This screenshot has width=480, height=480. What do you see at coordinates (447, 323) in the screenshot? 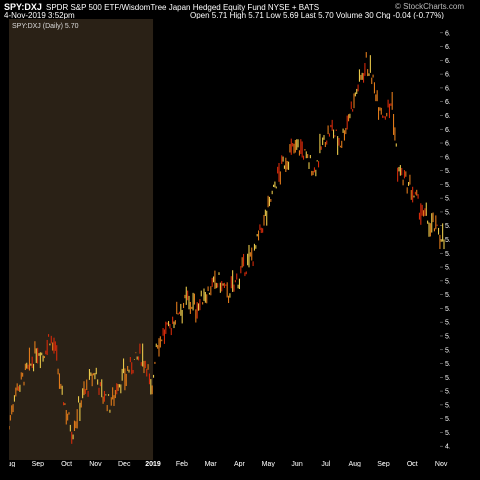
I see `y-tick-label: 5.40` at bounding box center [447, 323].